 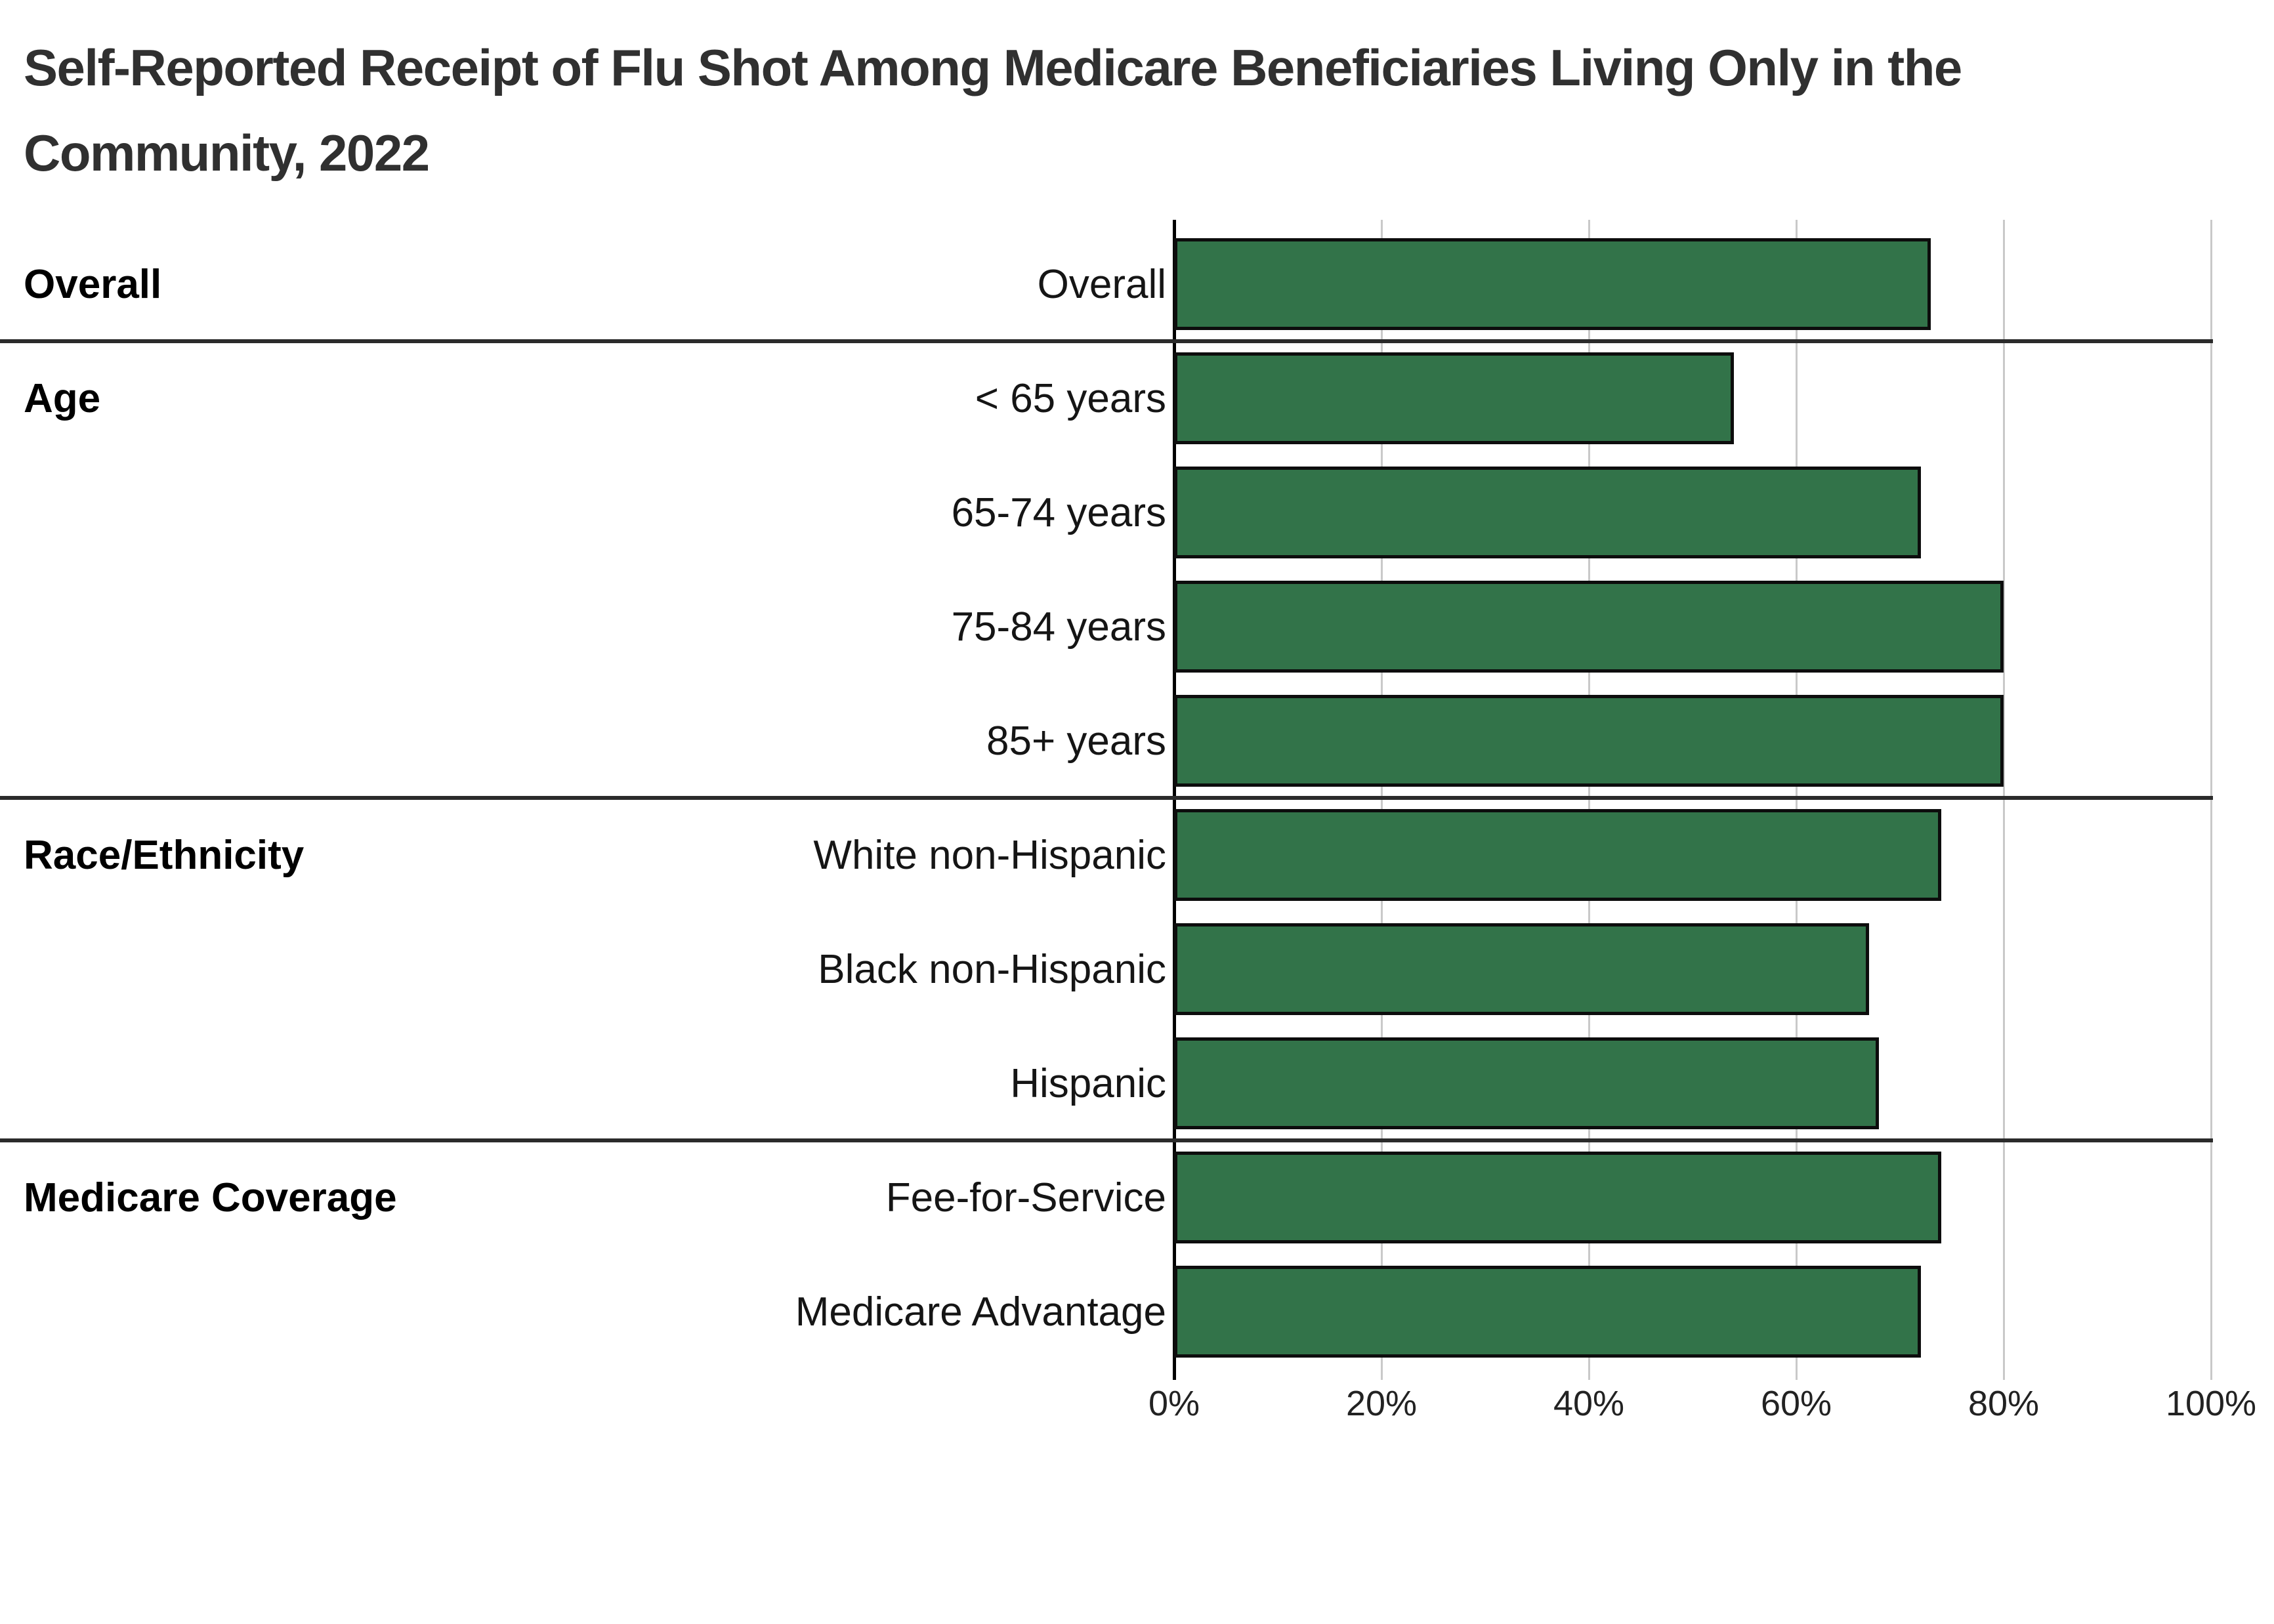 I want to click on y-axis-line, so click(x=1174, y=800).